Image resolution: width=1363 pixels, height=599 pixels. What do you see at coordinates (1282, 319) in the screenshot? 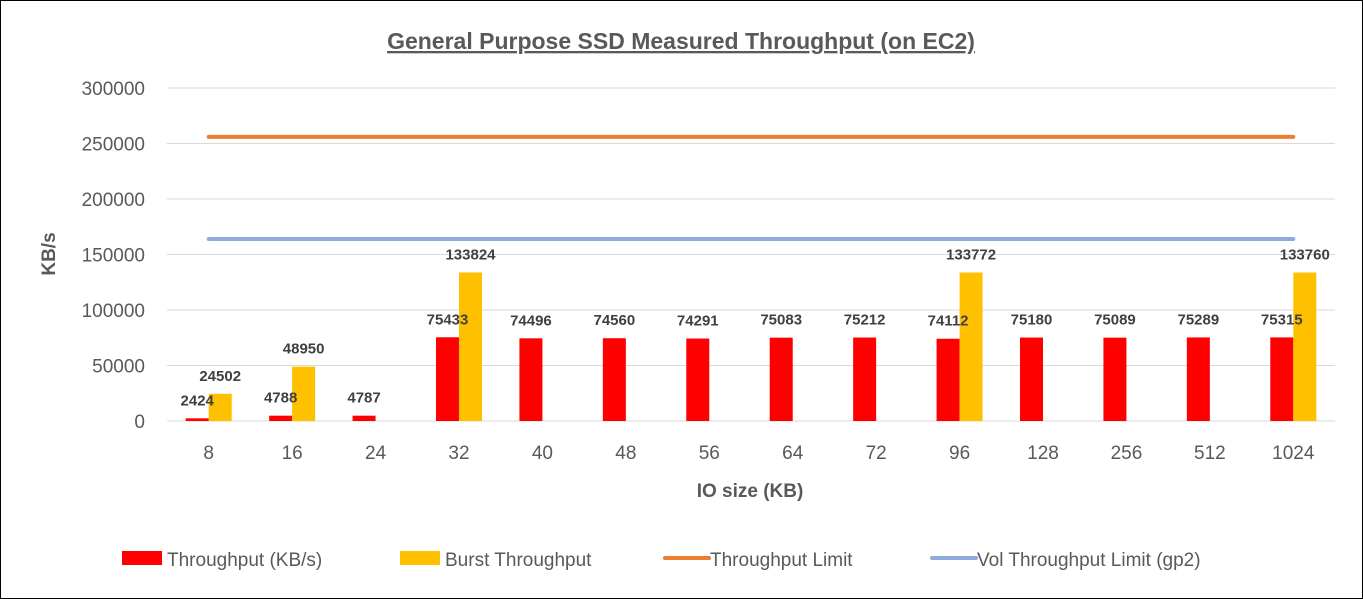
I see `data-label: 75315` at bounding box center [1282, 319].